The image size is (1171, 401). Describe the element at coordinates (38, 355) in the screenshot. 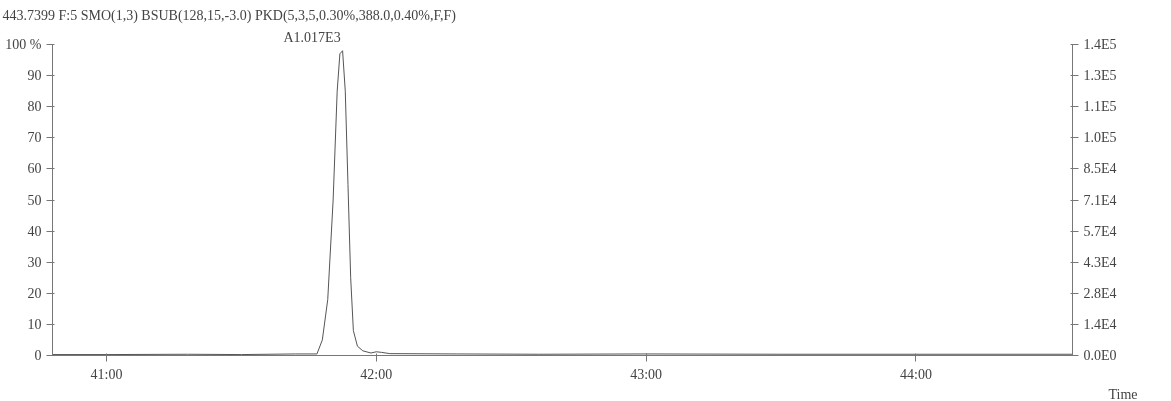

I see `y-tick-label: 0` at that location.